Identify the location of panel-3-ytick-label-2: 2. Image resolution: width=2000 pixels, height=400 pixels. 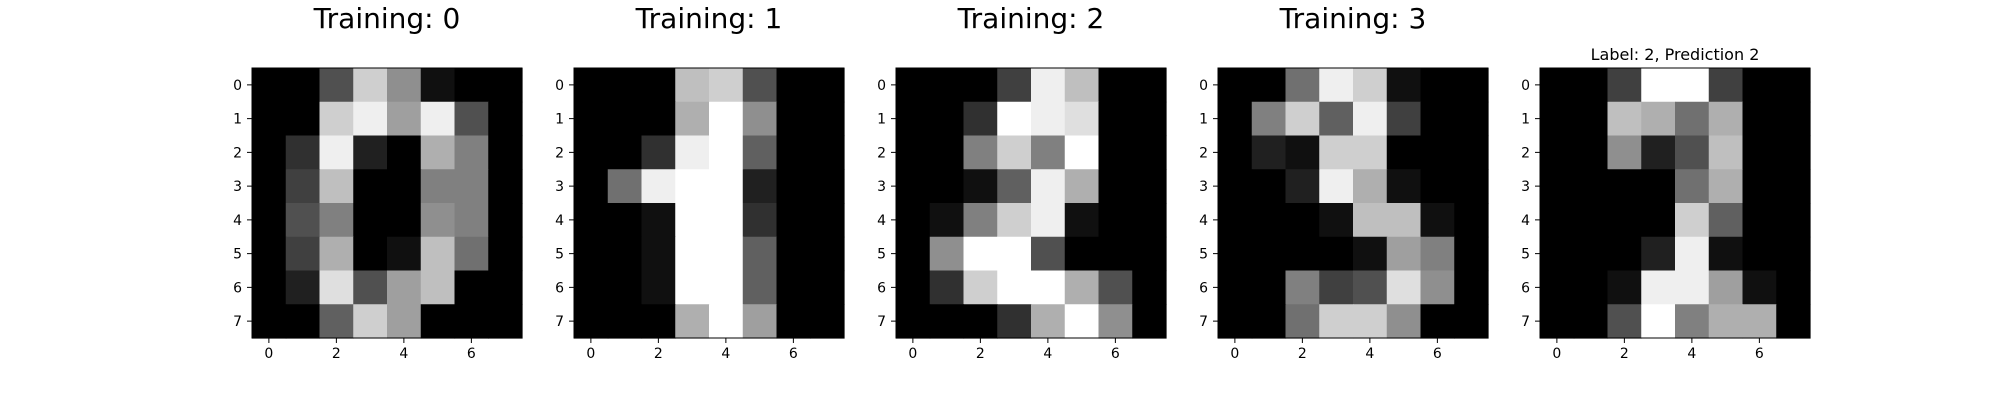
(1203, 153).